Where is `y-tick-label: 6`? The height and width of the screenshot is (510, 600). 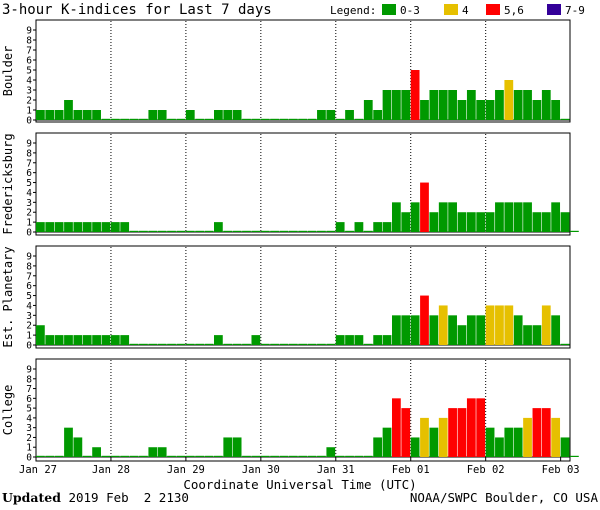 y-tick-label: 6 is located at coordinates (29, 61).